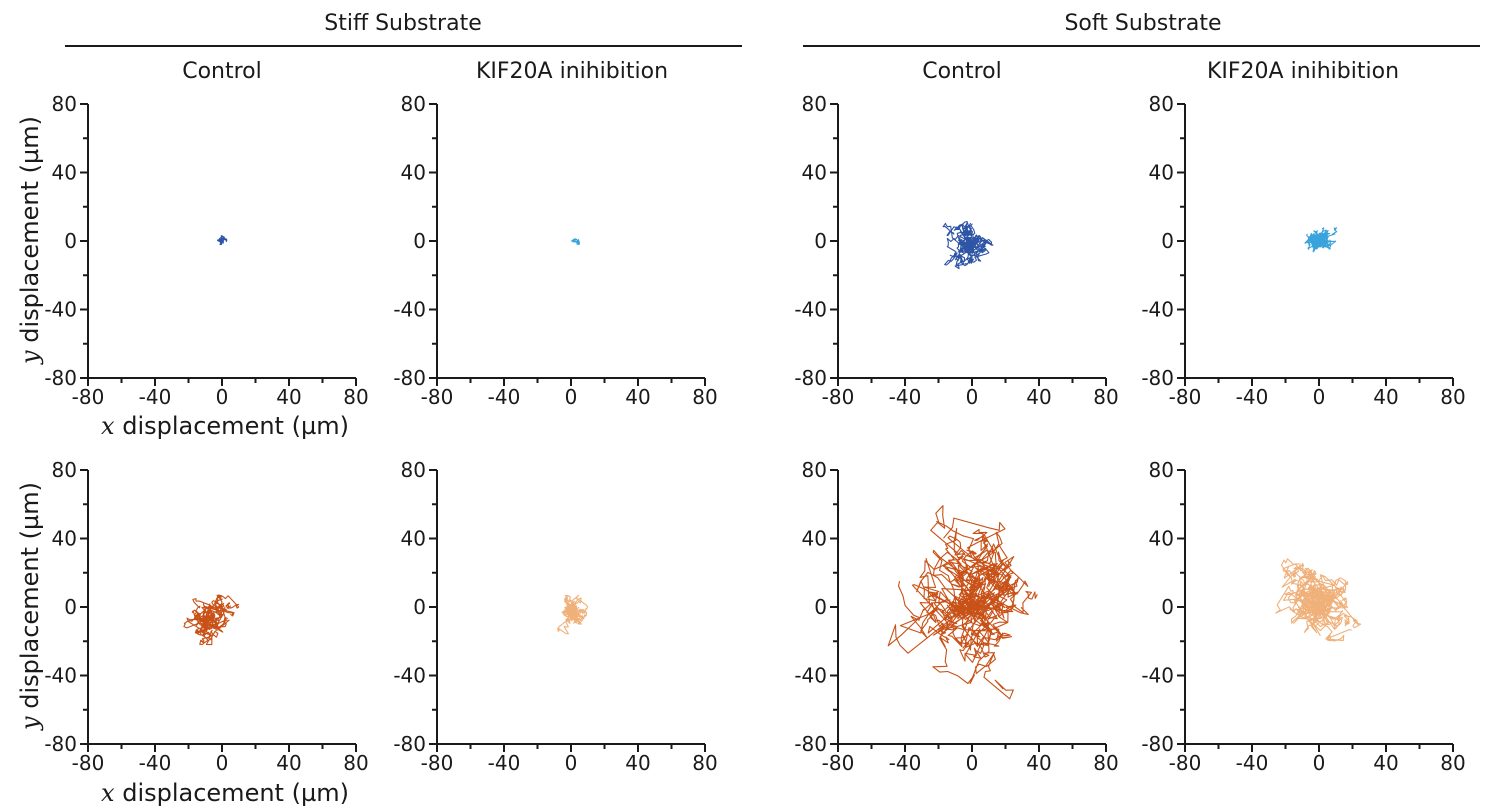  What do you see at coordinates (30, 240) in the screenshot?
I see `y-axis-title-row1: y displacement (µm)` at bounding box center [30, 240].